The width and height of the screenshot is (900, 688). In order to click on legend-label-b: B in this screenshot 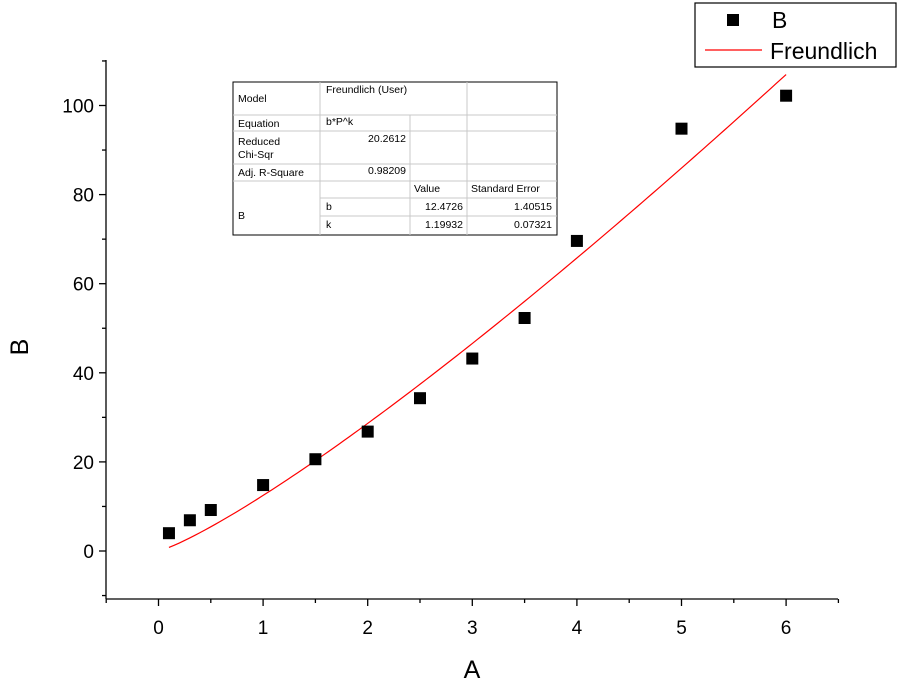, I will do `click(779, 20)`.